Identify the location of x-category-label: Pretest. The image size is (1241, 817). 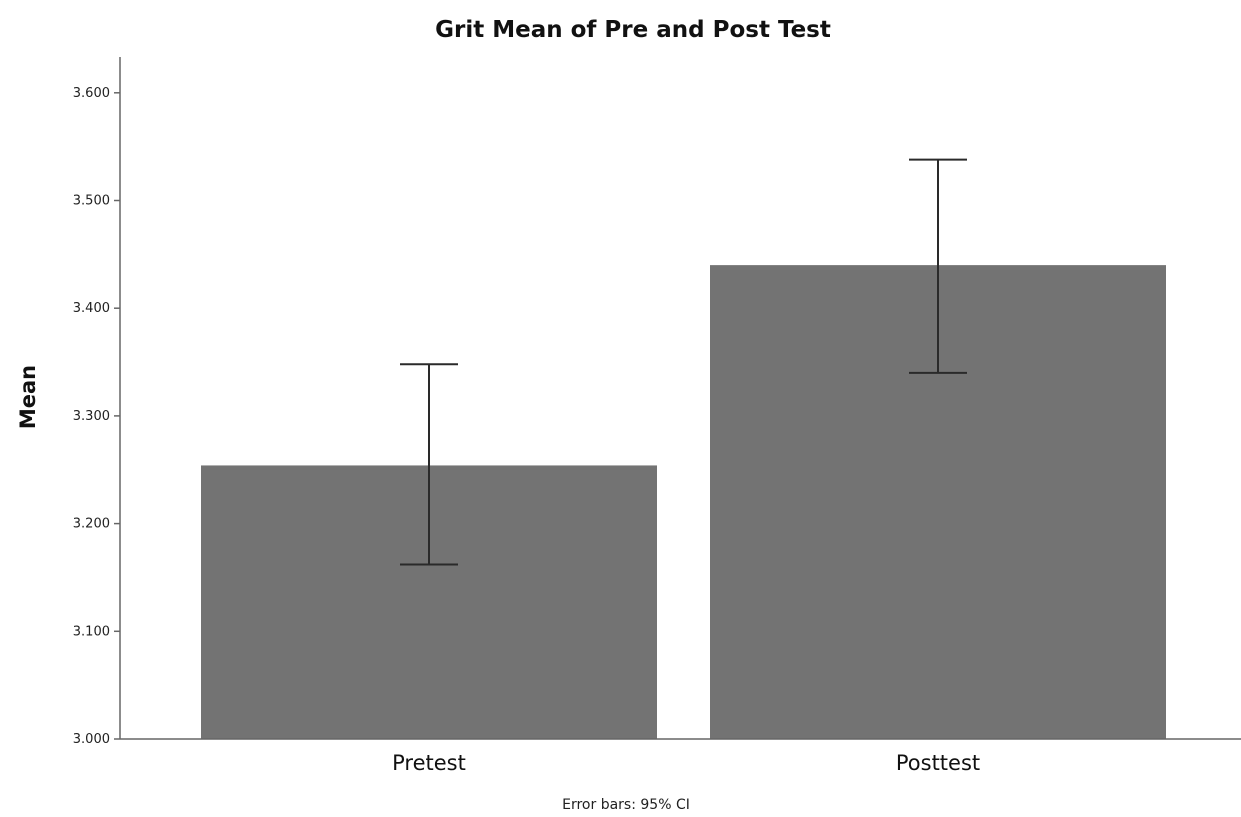
(429, 763).